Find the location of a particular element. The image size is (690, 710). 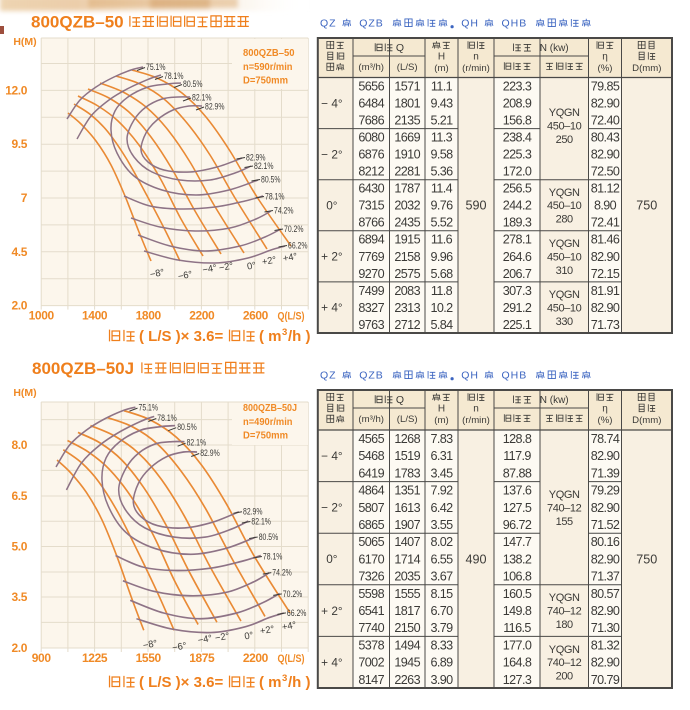

svg-text: 5.52 is located at coordinates (441, 223).